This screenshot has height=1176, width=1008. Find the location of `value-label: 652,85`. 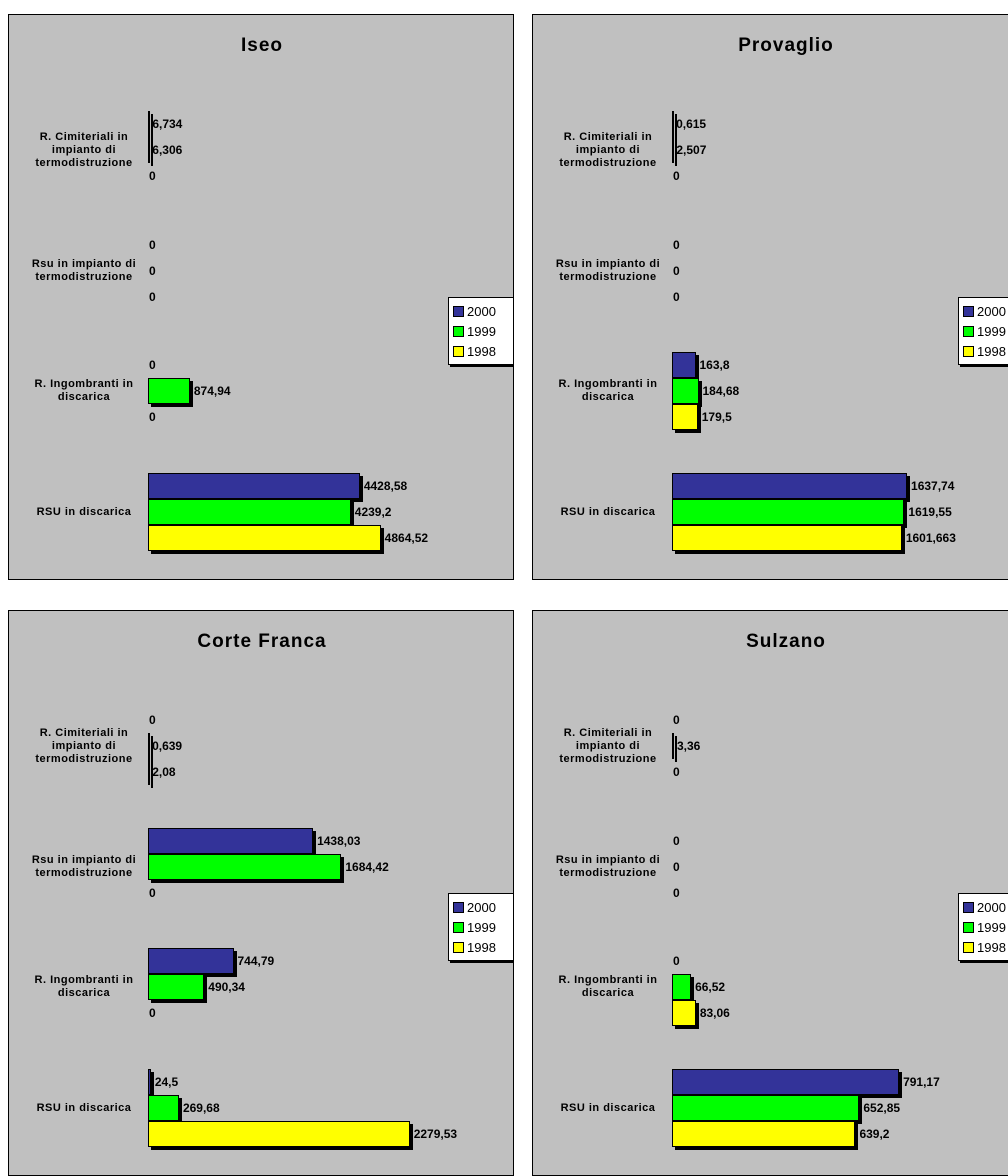

value-label: 652,85 is located at coordinates (882, 1108).